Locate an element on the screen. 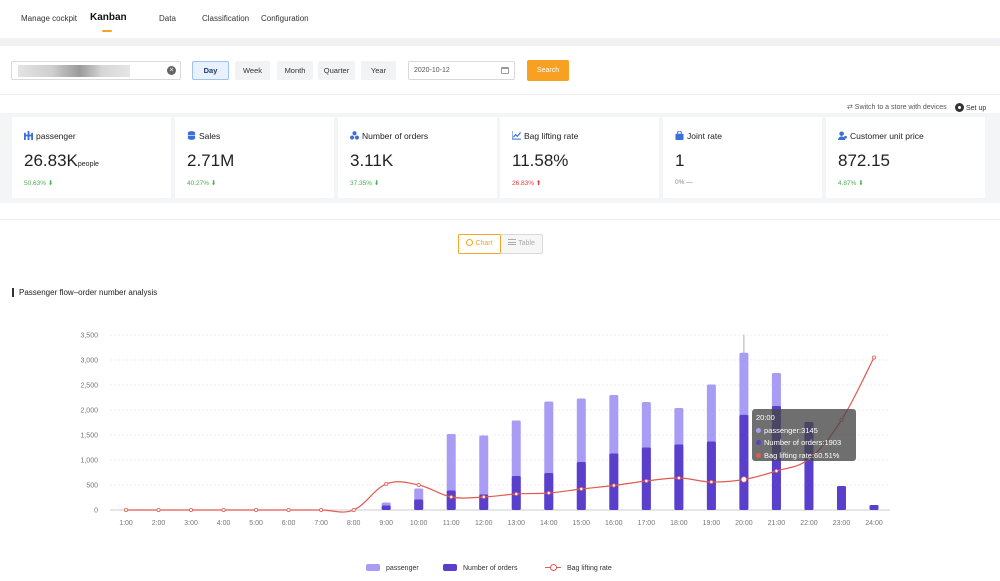 Image resolution: width=1000 pixels, height=581 pixels. tooltip-orders: Number of orders:1903 is located at coordinates (803, 442).